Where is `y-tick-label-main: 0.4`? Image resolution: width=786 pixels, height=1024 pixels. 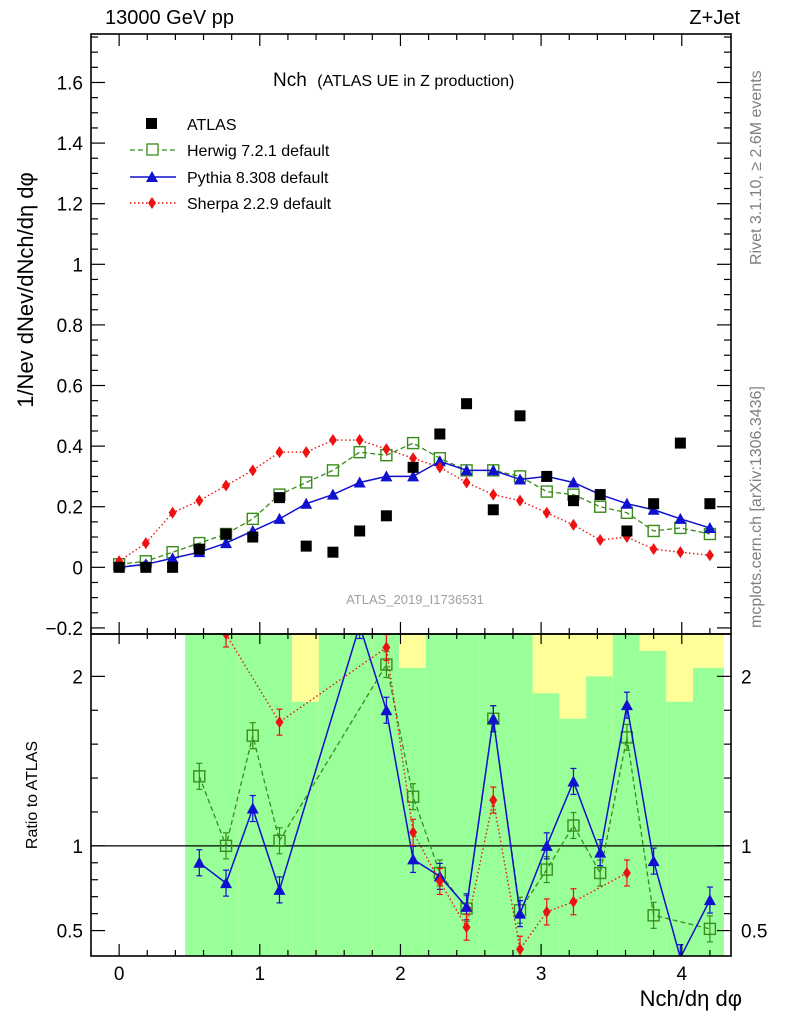 y-tick-label-main: 0.4 is located at coordinates (70, 447).